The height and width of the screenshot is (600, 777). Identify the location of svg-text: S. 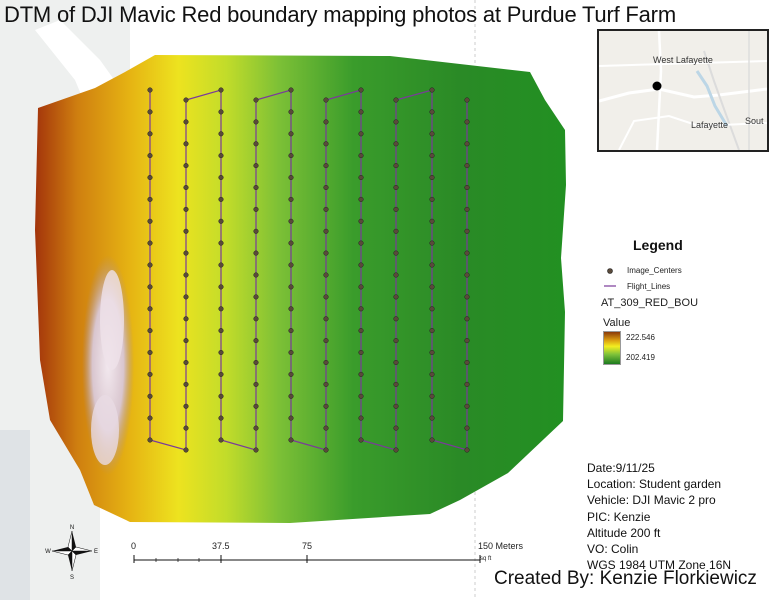
(72, 578).